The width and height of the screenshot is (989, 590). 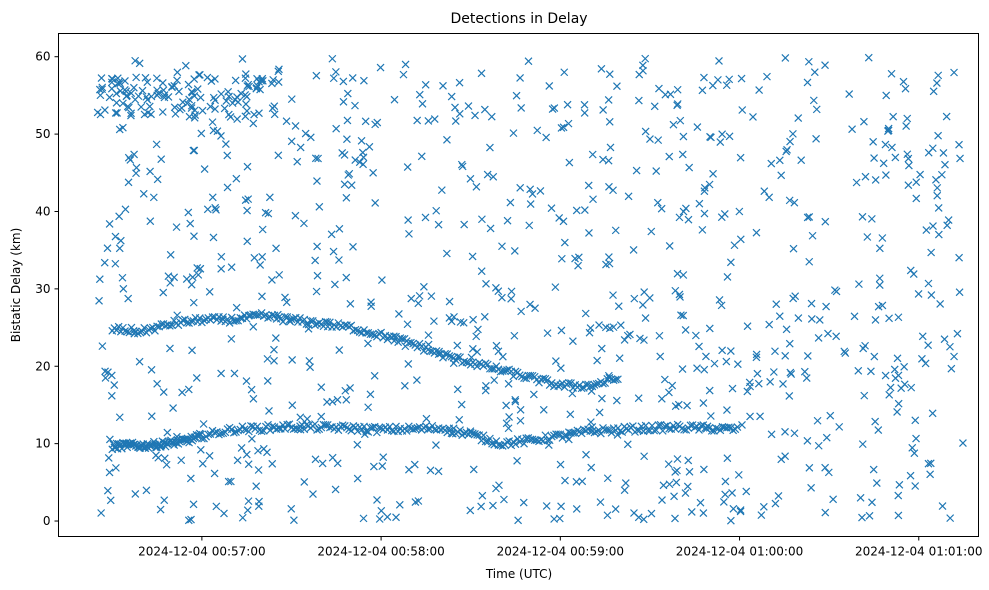 What do you see at coordinates (42, 134) in the screenshot?
I see `y-tick-label: 50` at bounding box center [42, 134].